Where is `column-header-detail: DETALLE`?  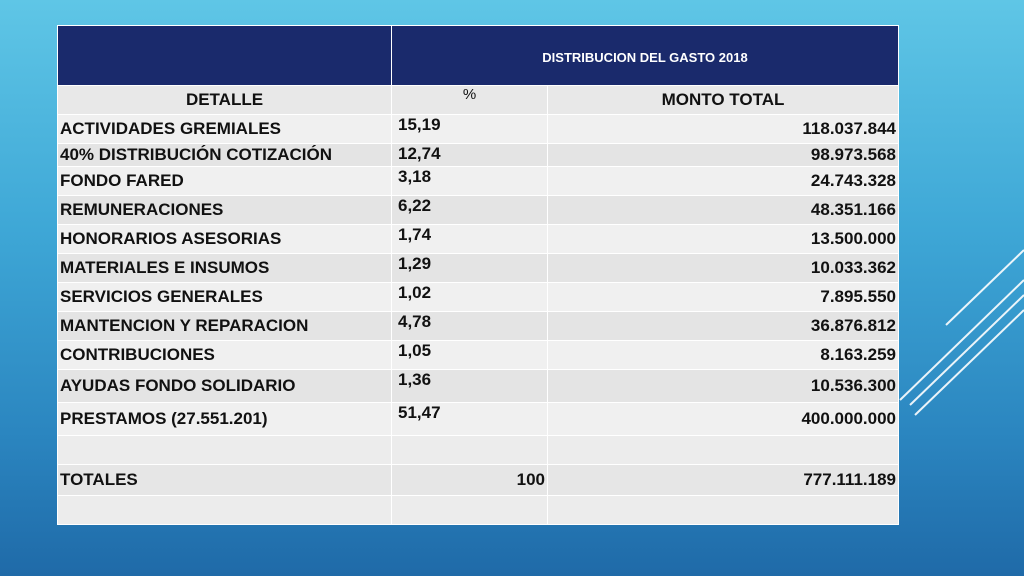 column-header-detail: DETALLE is located at coordinates (224, 100).